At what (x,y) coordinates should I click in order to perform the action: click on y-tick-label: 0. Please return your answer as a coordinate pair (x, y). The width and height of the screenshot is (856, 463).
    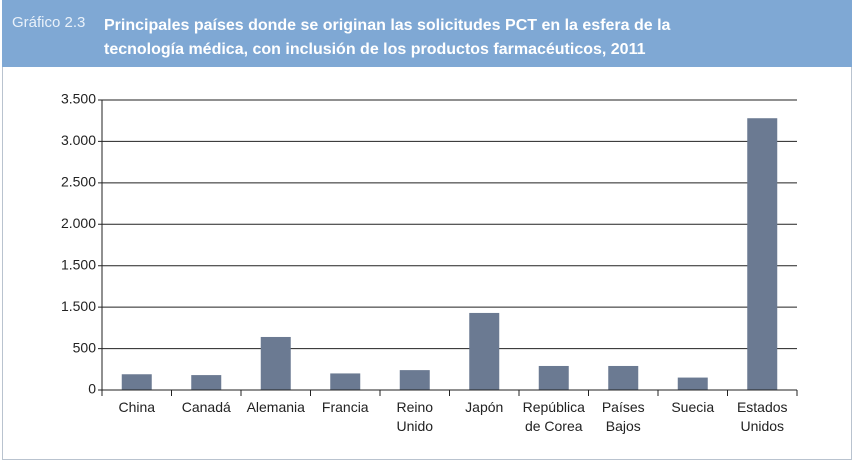
    Looking at the image, I should click on (92, 389).